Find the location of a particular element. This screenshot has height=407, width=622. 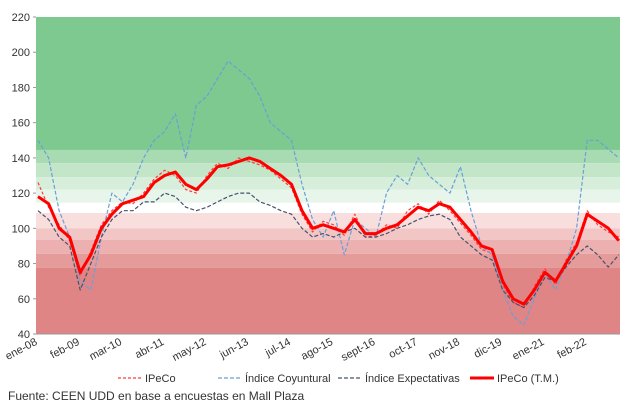

x-tick-label: sept-16 is located at coordinates (358, 350).